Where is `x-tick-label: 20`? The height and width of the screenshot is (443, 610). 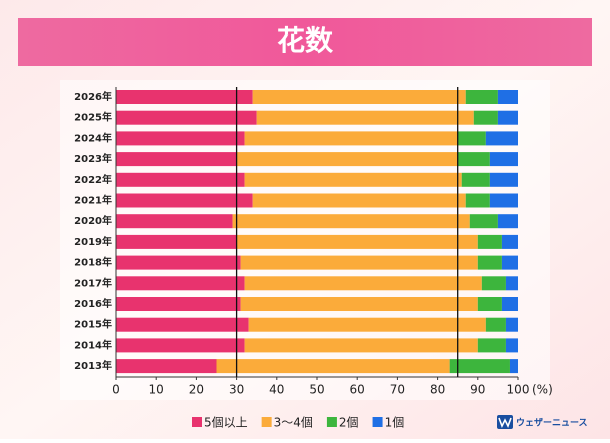
x-tick-label: 20 is located at coordinates (196, 390).